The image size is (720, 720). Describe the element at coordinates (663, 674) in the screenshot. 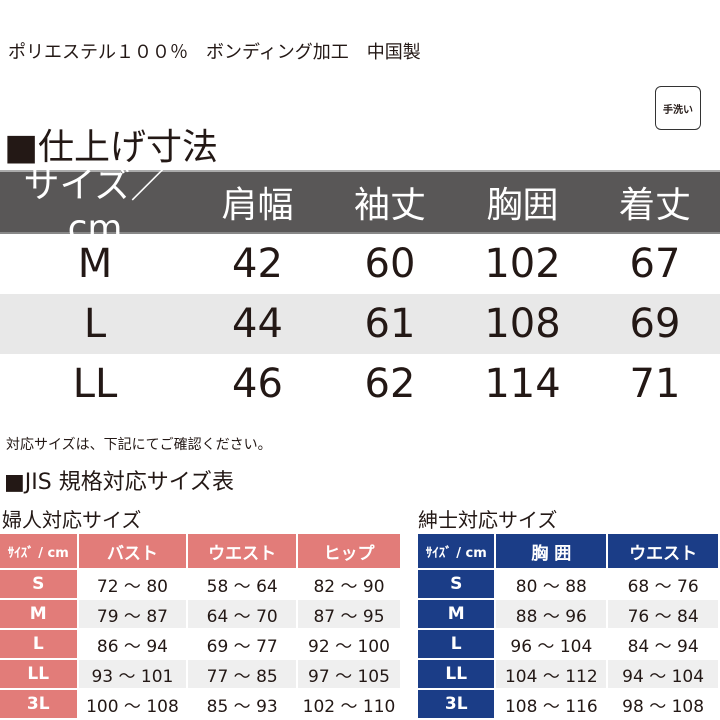

I see `cell: 94 ～ 104` at that location.